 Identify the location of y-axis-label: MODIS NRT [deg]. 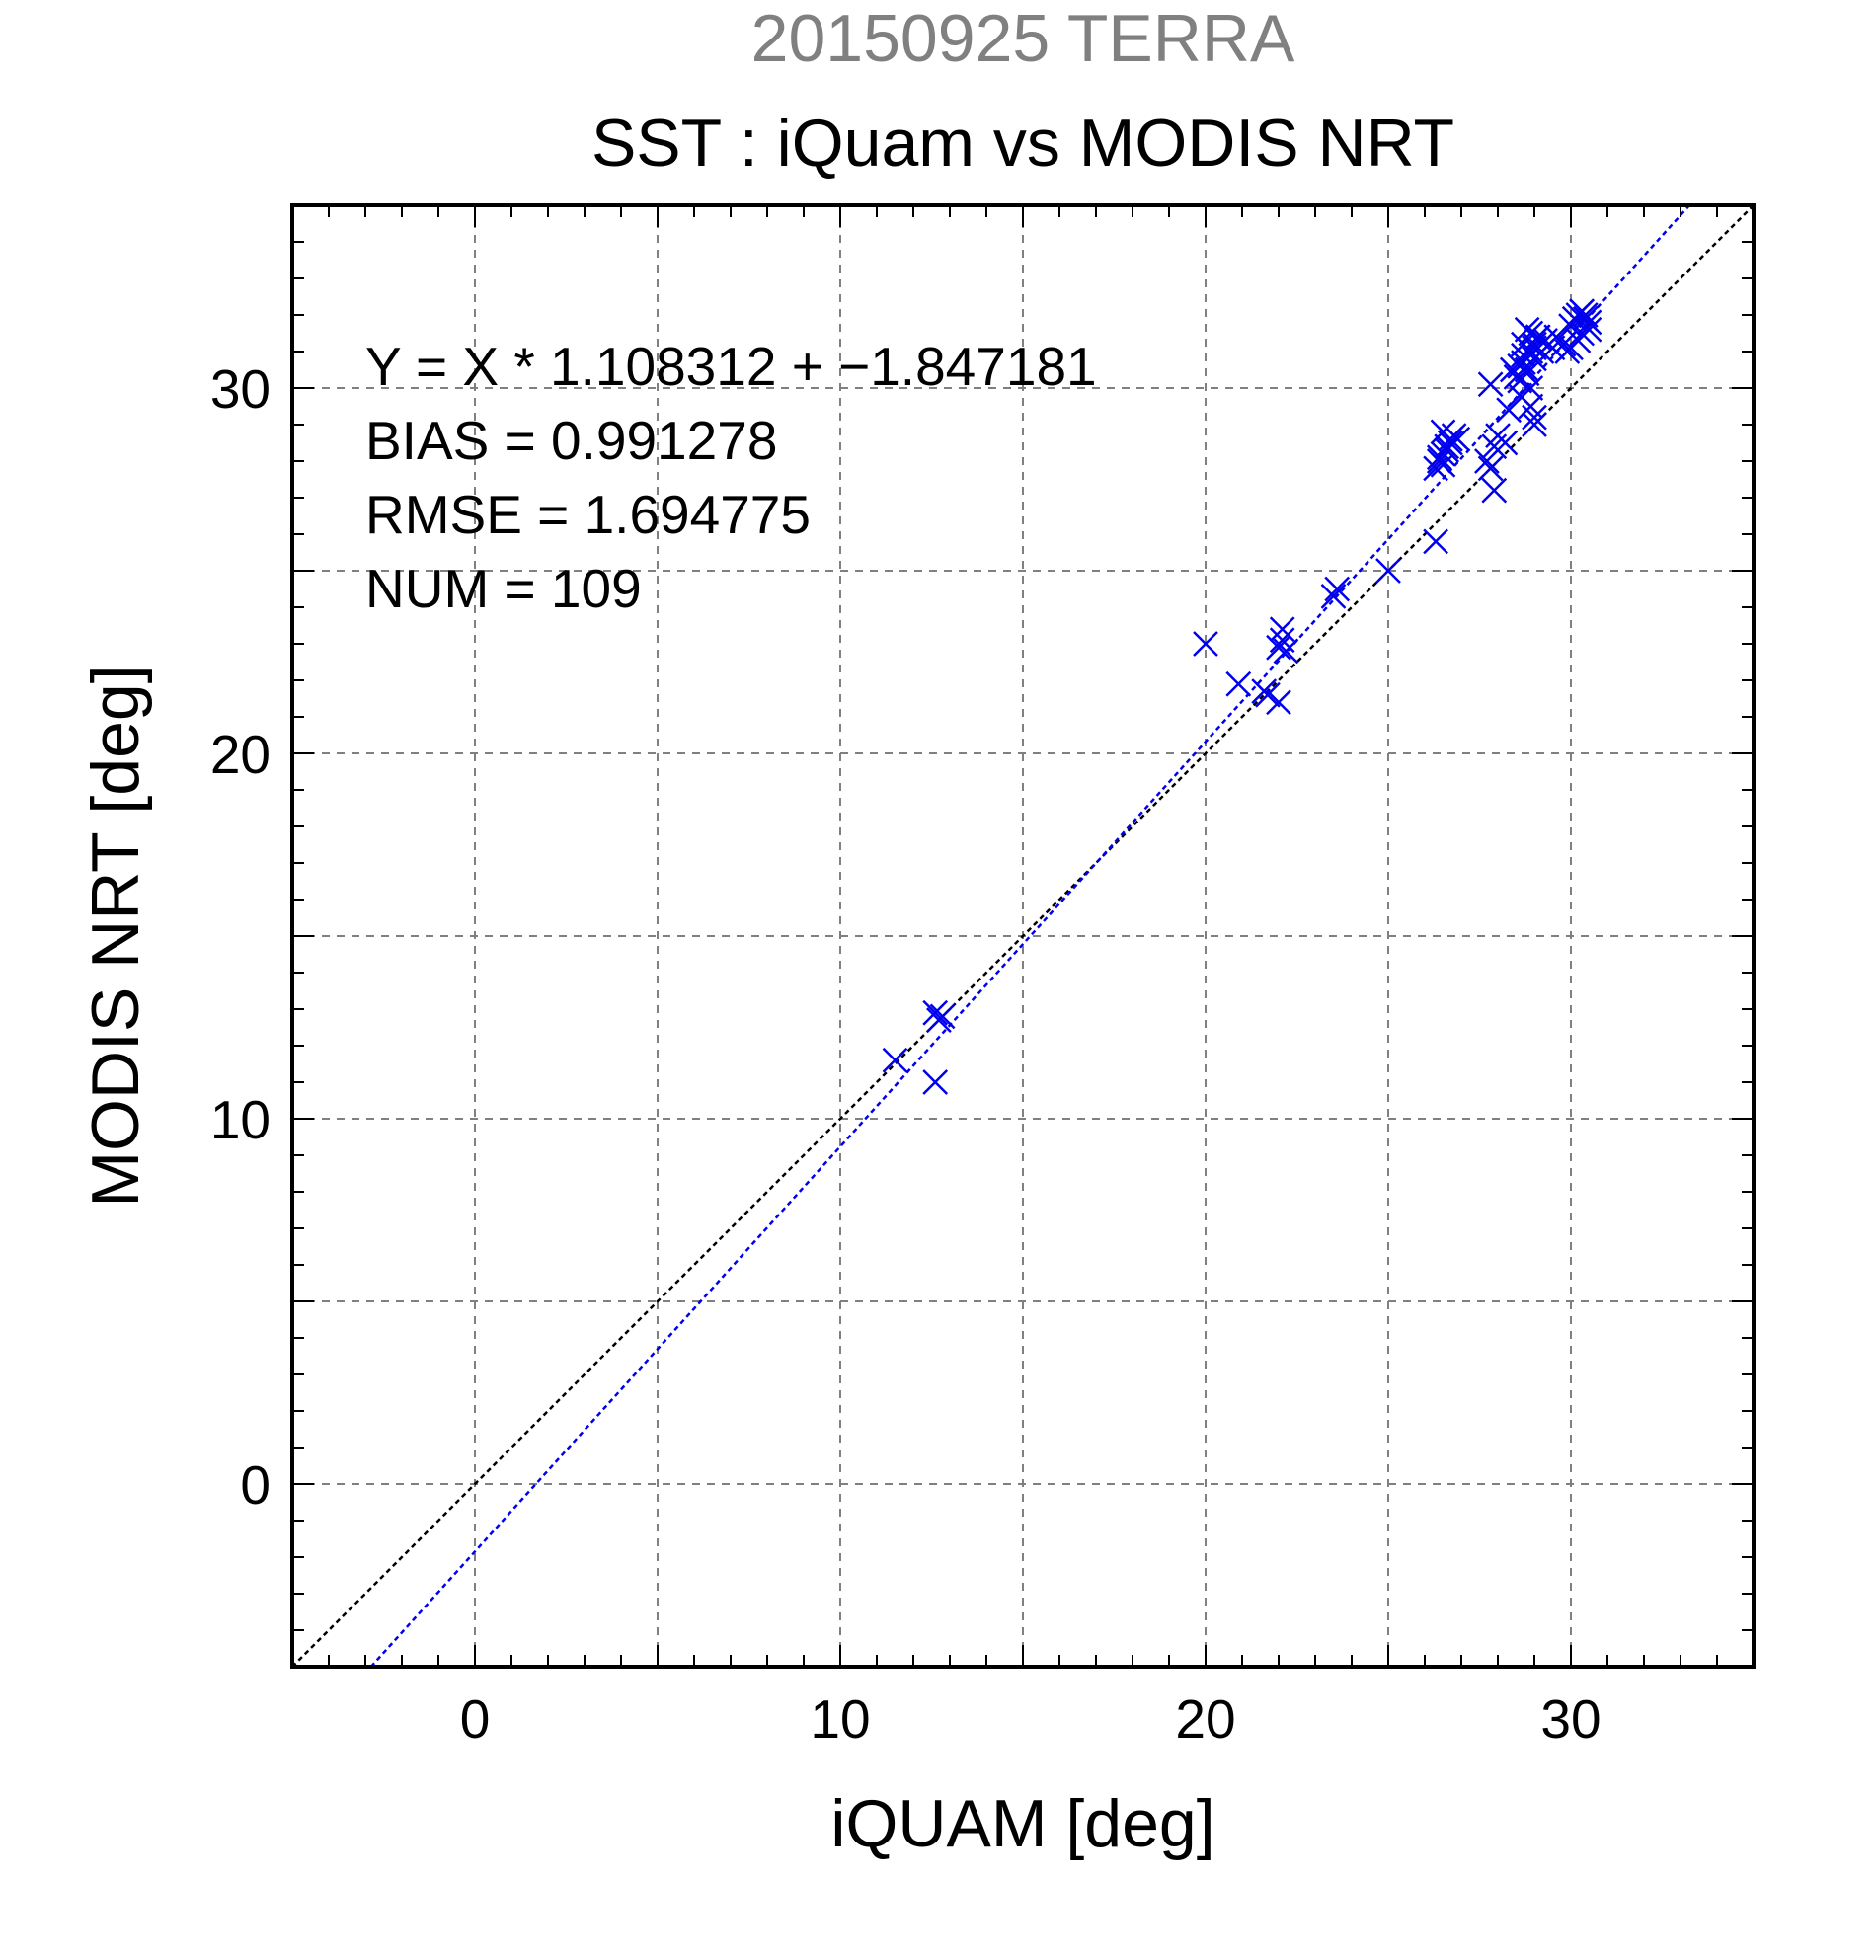
(115, 936).